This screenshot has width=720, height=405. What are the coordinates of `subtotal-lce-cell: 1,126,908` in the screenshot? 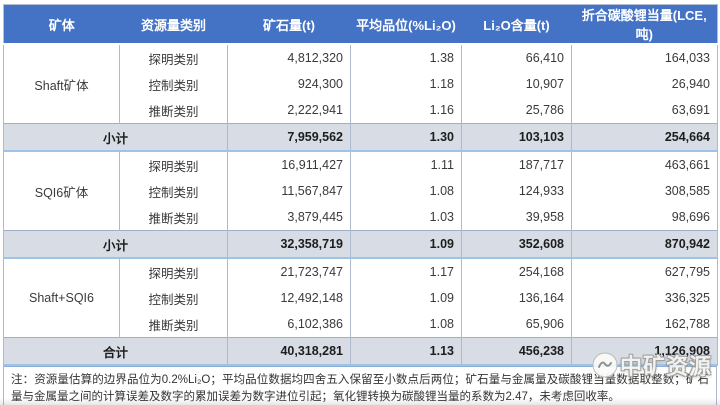 It's located at (644, 351).